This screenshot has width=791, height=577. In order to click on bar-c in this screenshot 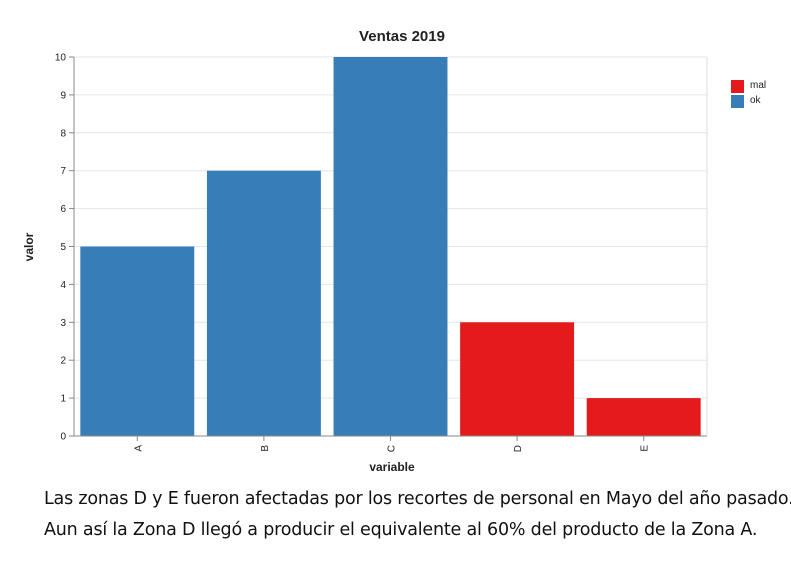, I will do `click(390, 246)`.